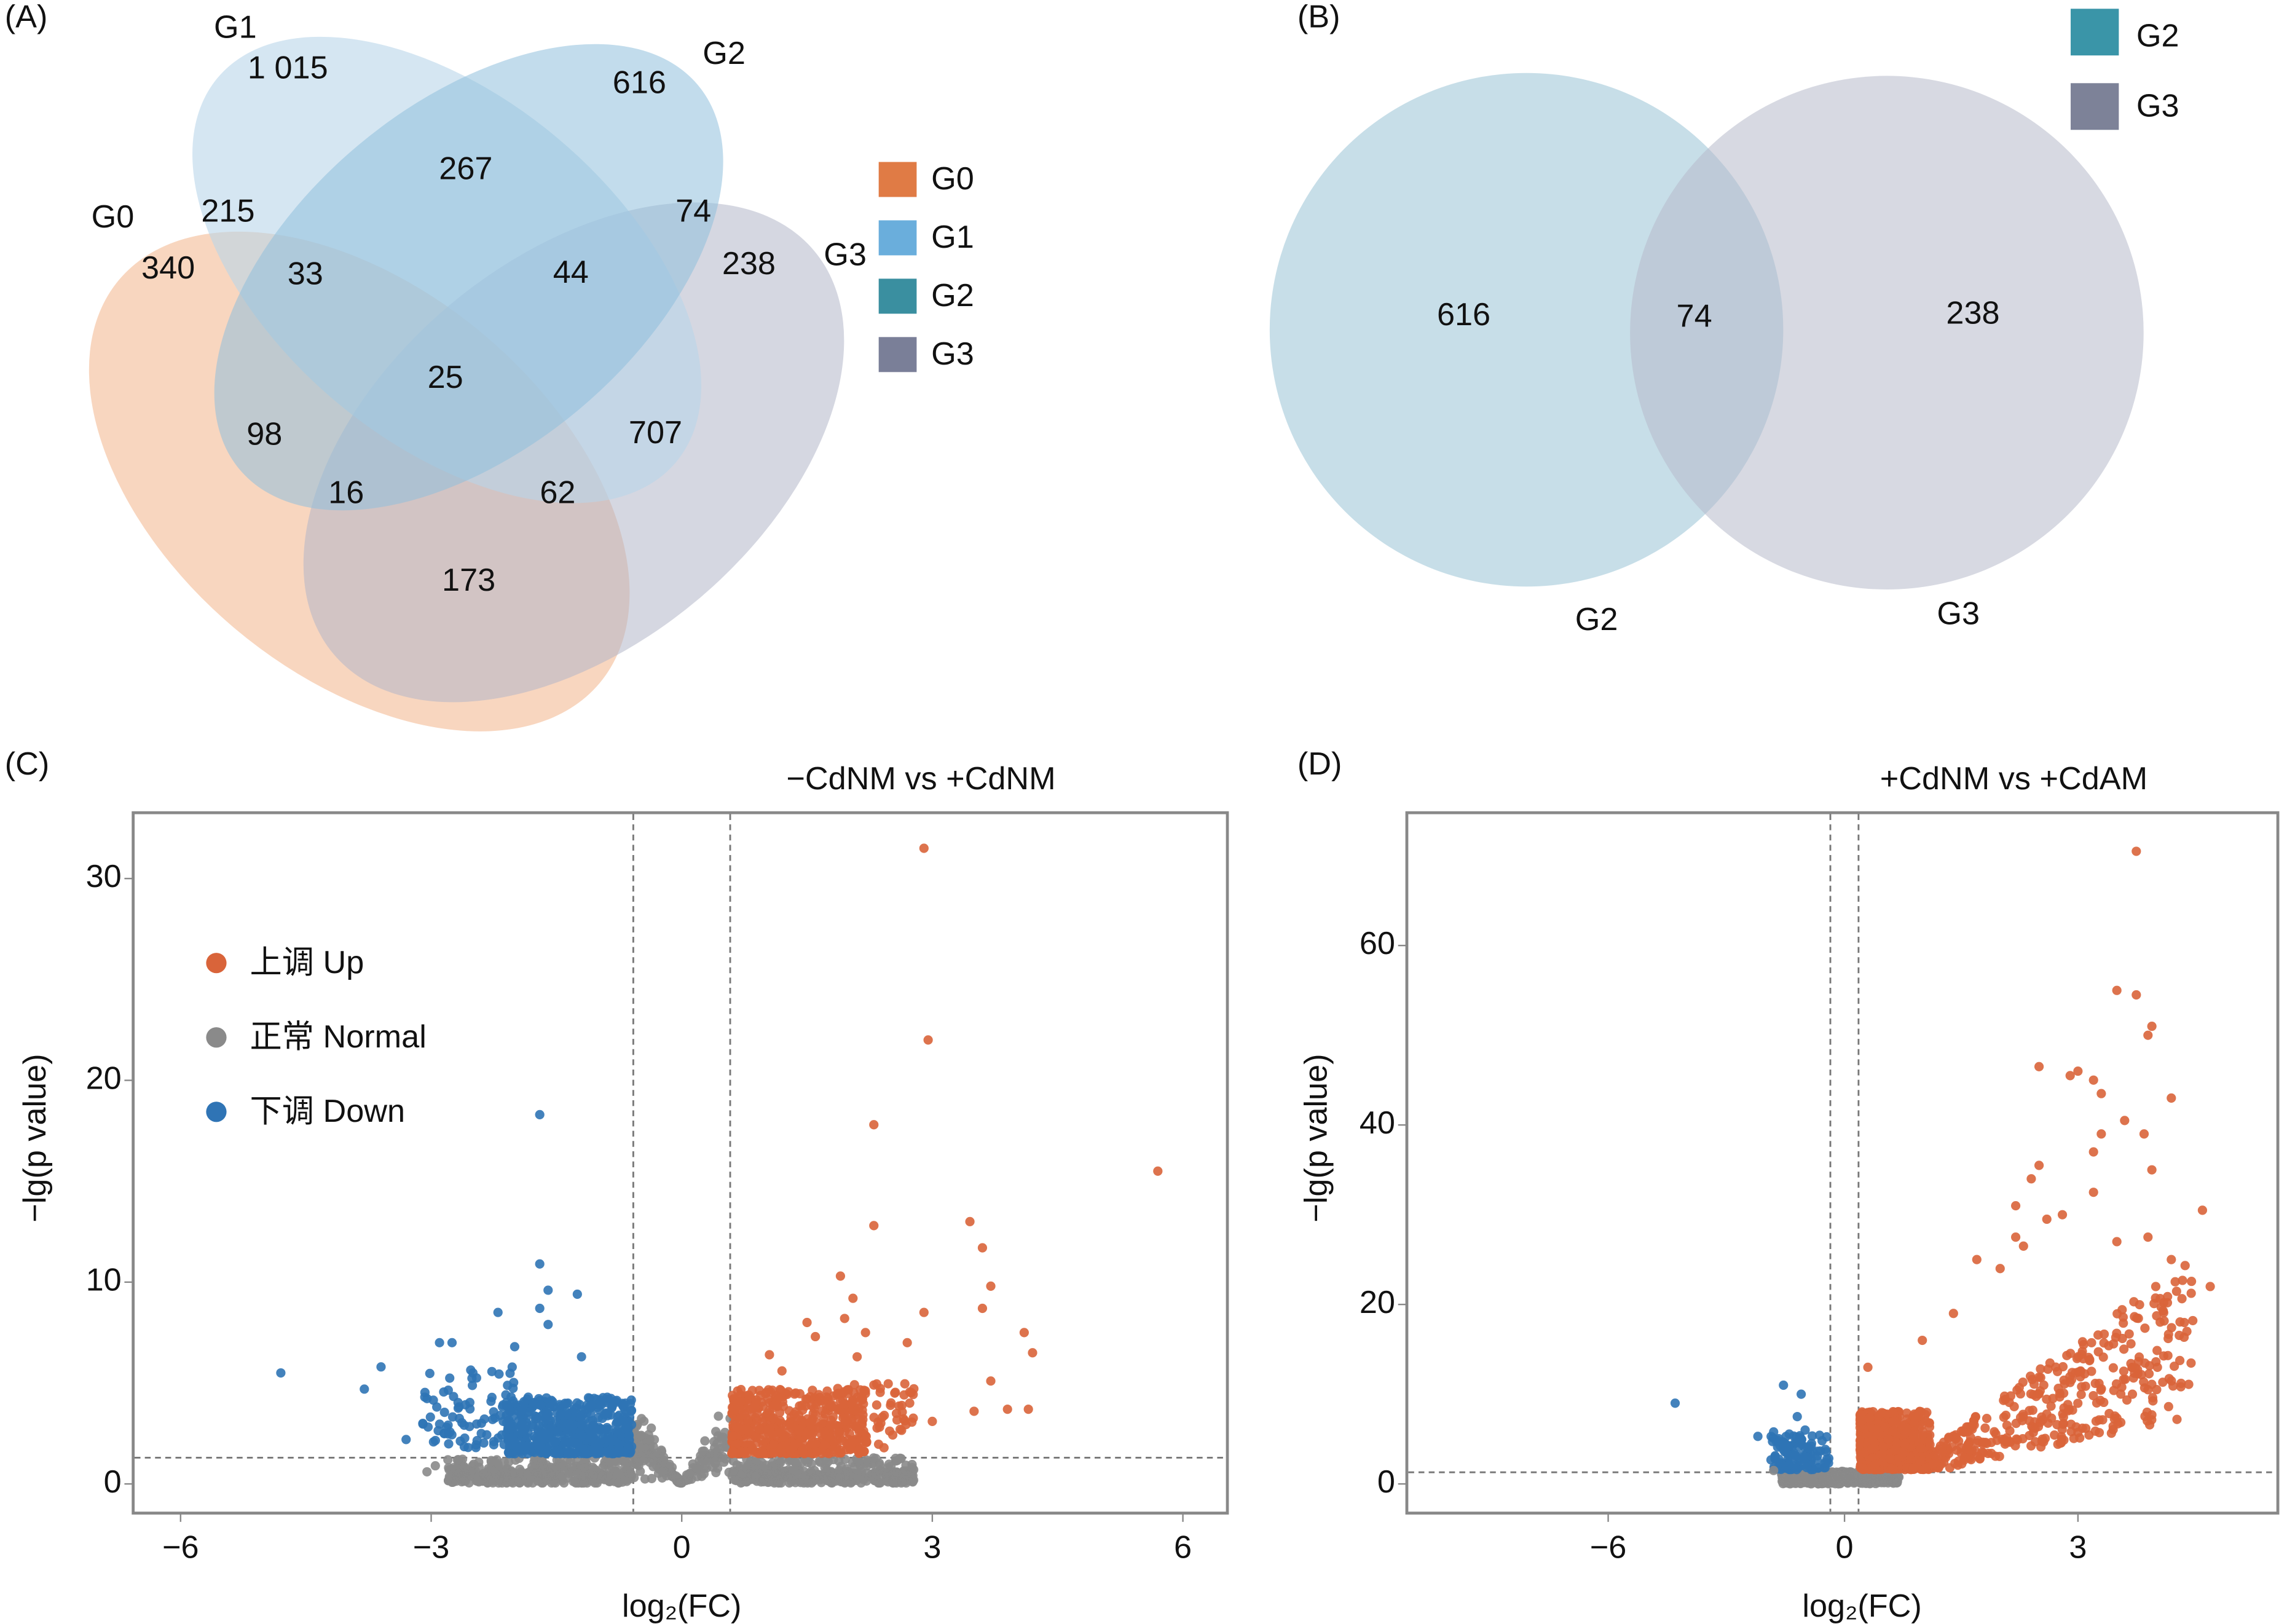 Image resolution: width=2287 pixels, height=1624 pixels. I want to click on legend-label: G1, so click(953, 237).